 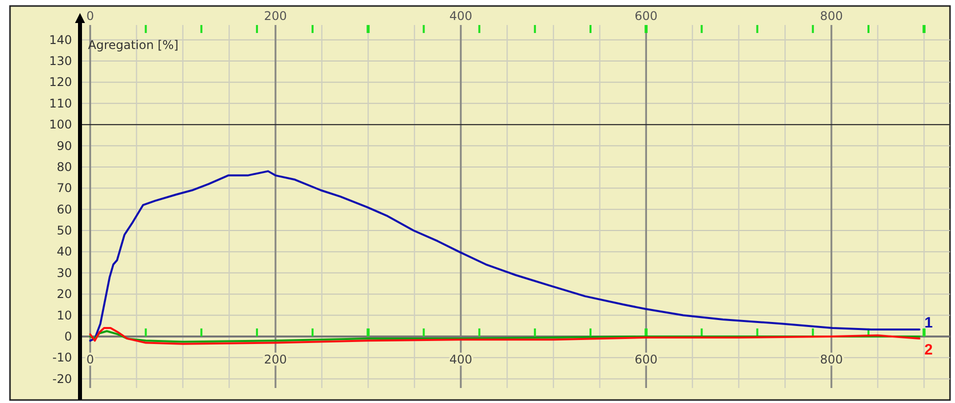 What do you see at coordinates (64, 231) in the screenshot?
I see `y-tick-label: 50` at bounding box center [64, 231].